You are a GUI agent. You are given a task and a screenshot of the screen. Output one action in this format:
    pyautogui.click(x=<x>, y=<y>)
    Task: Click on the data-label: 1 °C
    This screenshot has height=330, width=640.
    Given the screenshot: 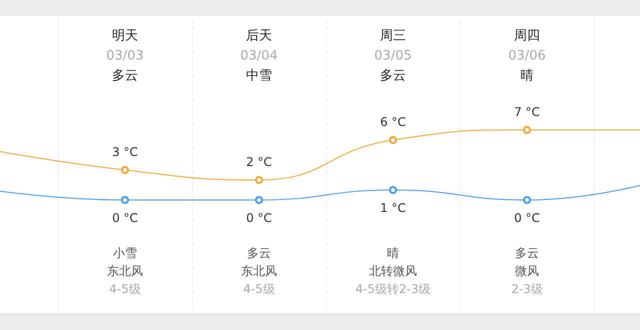 What is the action you would take?
    pyautogui.click(x=393, y=208)
    